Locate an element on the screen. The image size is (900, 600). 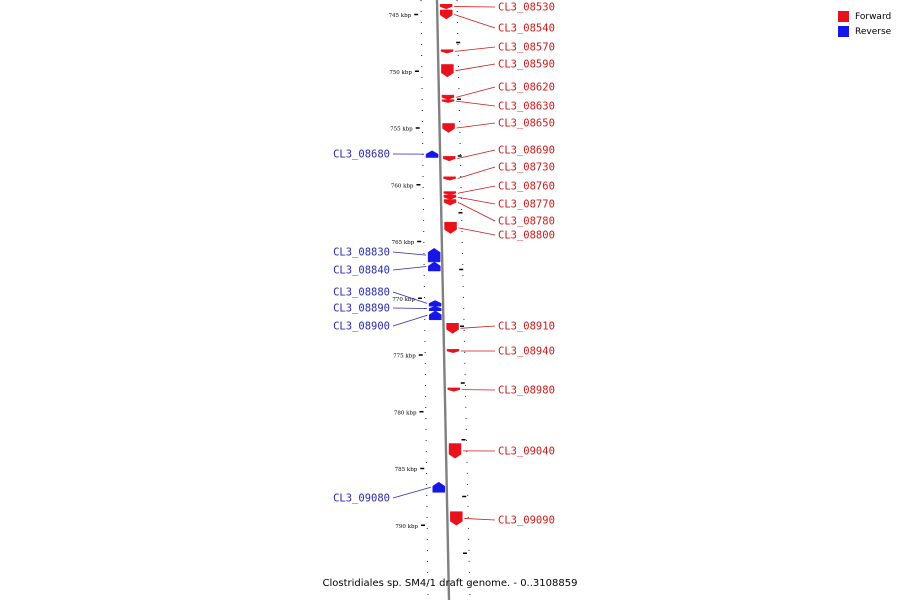
gene-label-cl3-08880: CL3_08880 is located at coordinates (361, 293).